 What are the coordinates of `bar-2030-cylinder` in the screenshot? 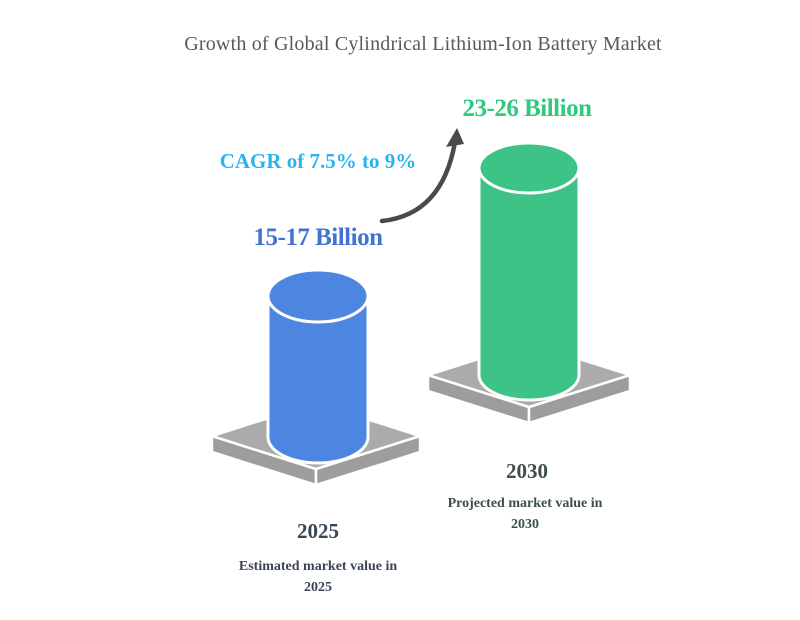 It's located at (529, 271).